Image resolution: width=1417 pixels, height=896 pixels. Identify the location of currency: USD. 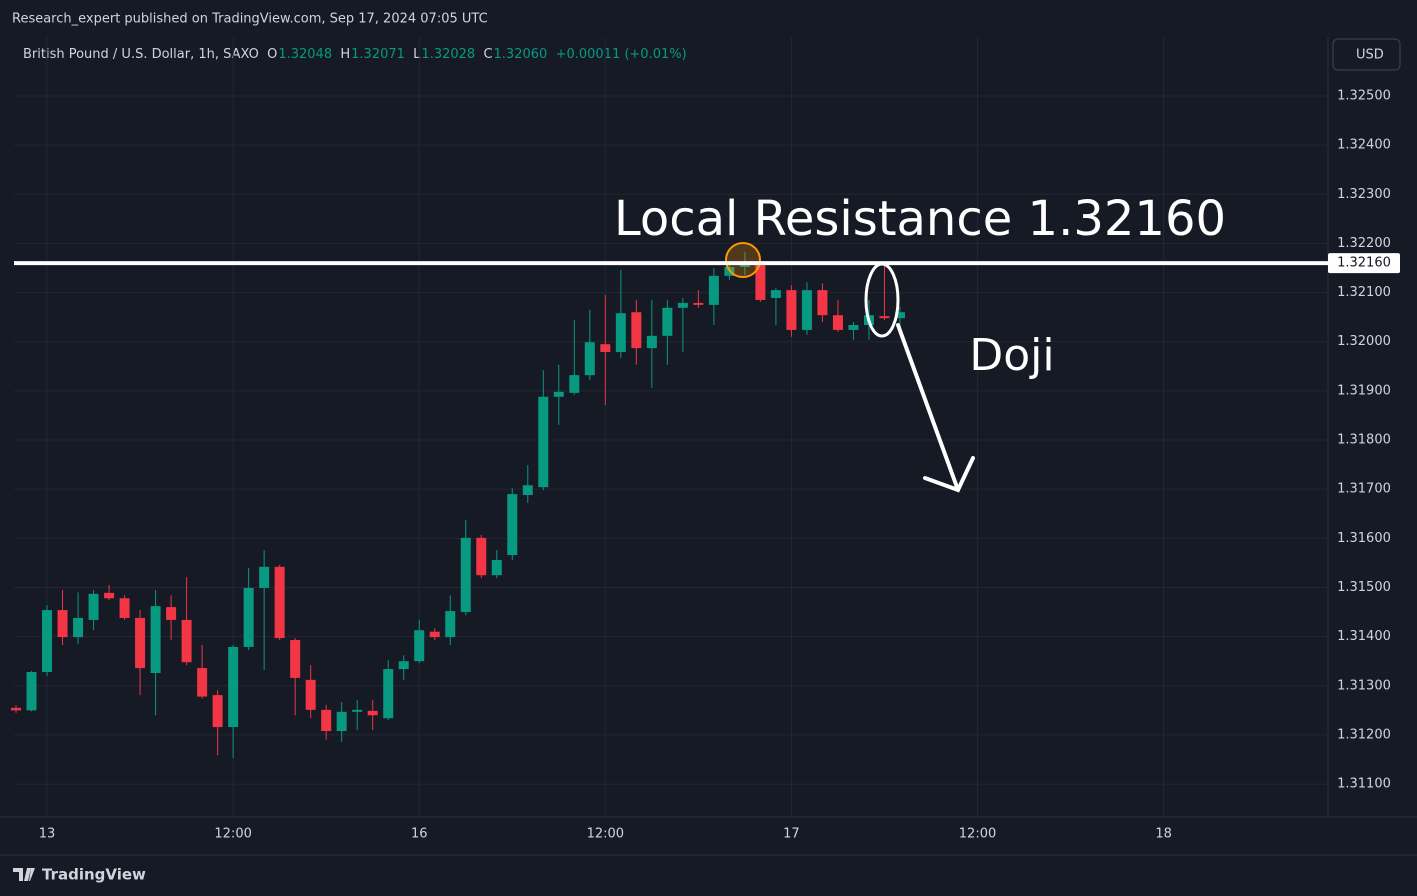
(1370, 55).